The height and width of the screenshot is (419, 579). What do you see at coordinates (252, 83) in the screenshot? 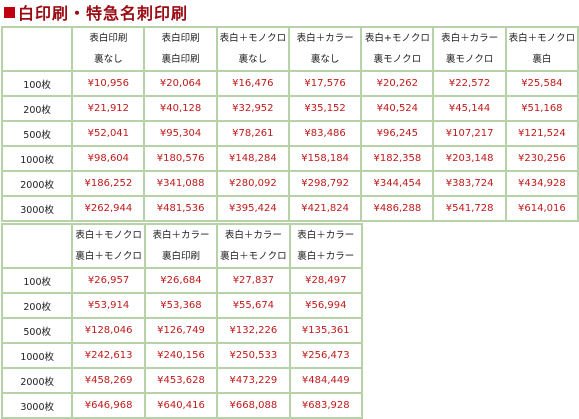
I see `price-cell: ¥16,476` at bounding box center [252, 83].